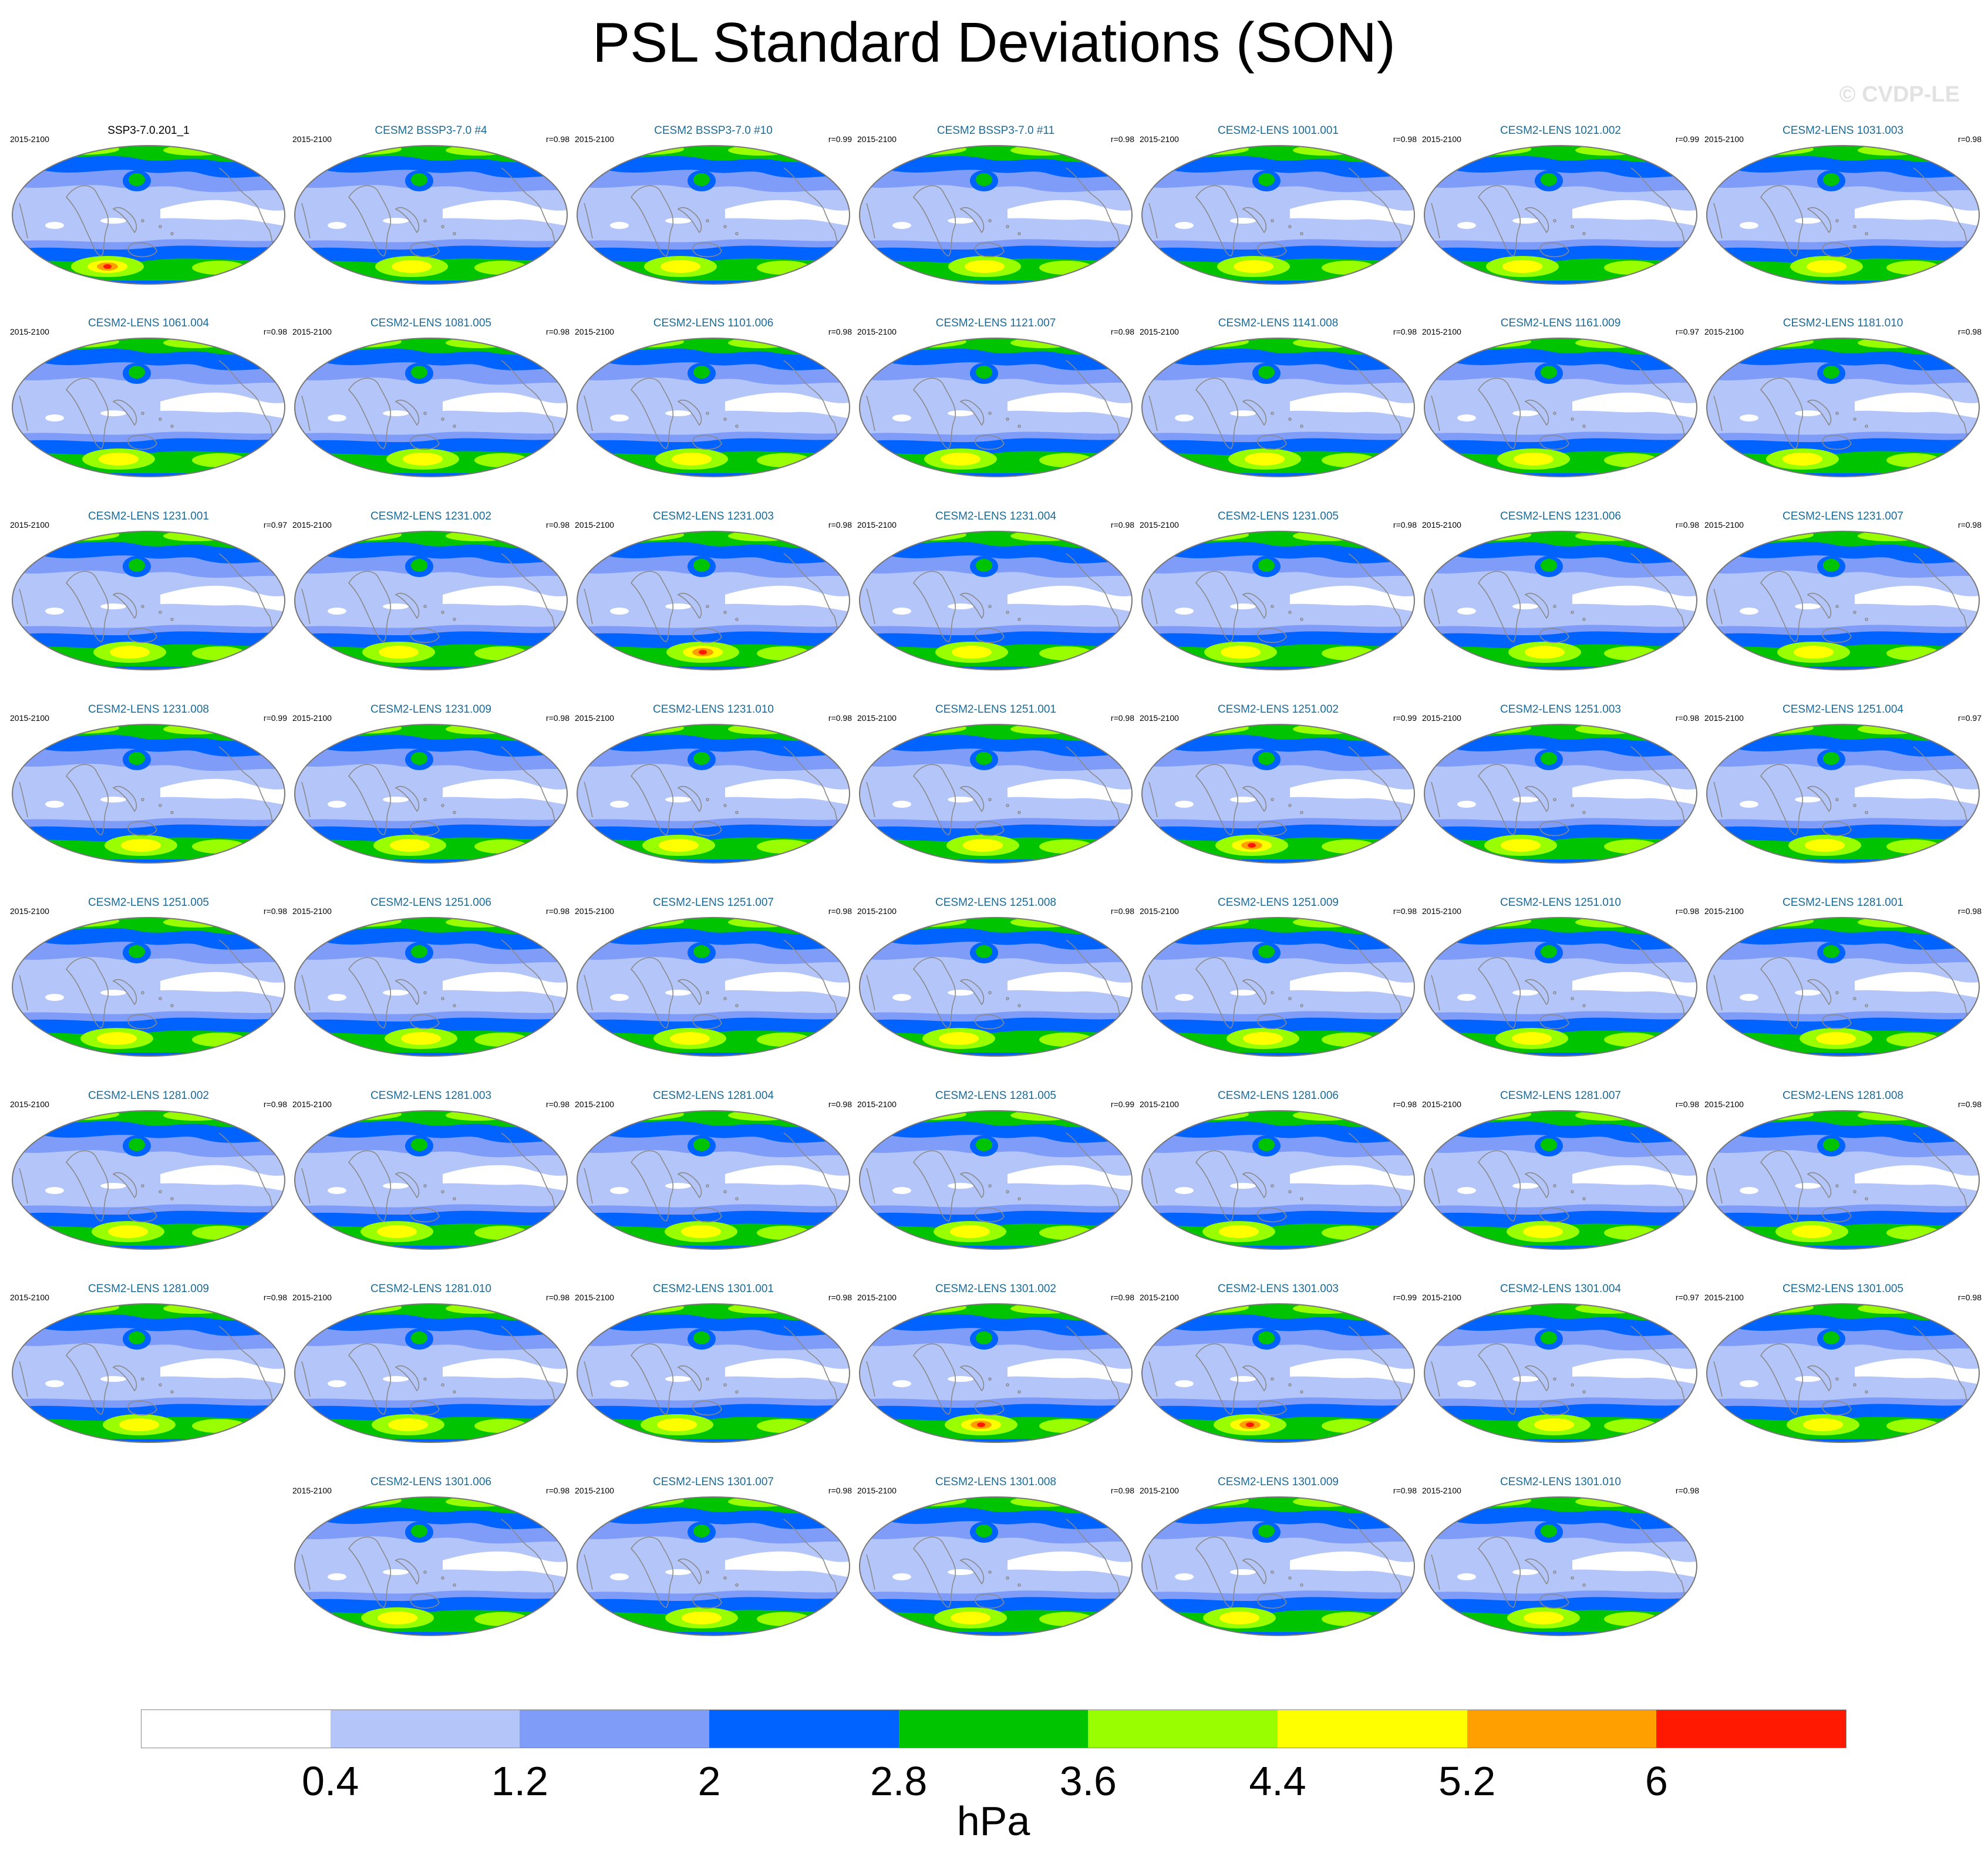 The height and width of the screenshot is (1858, 1988). I want to click on panel-title: CESM2-LENS 1231.009, so click(431, 710).